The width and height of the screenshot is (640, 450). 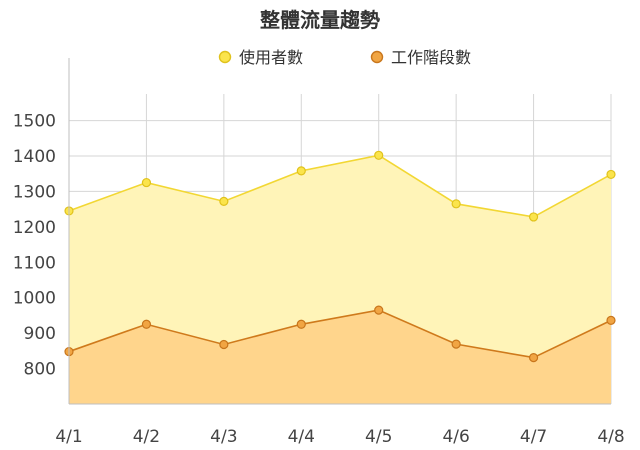 I want to click on x-tick-label: 4/3, so click(x=223, y=437).